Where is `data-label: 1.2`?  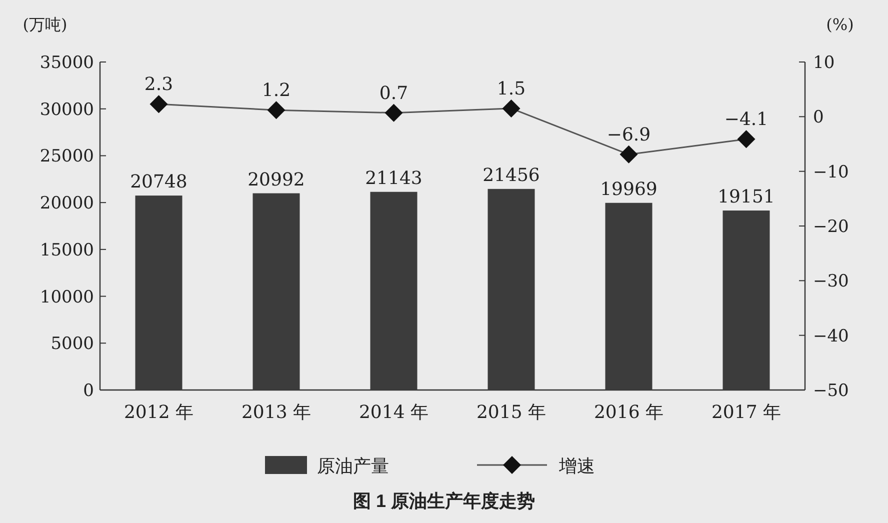 data-label: 1.2 is located at coordinates (276, 91).